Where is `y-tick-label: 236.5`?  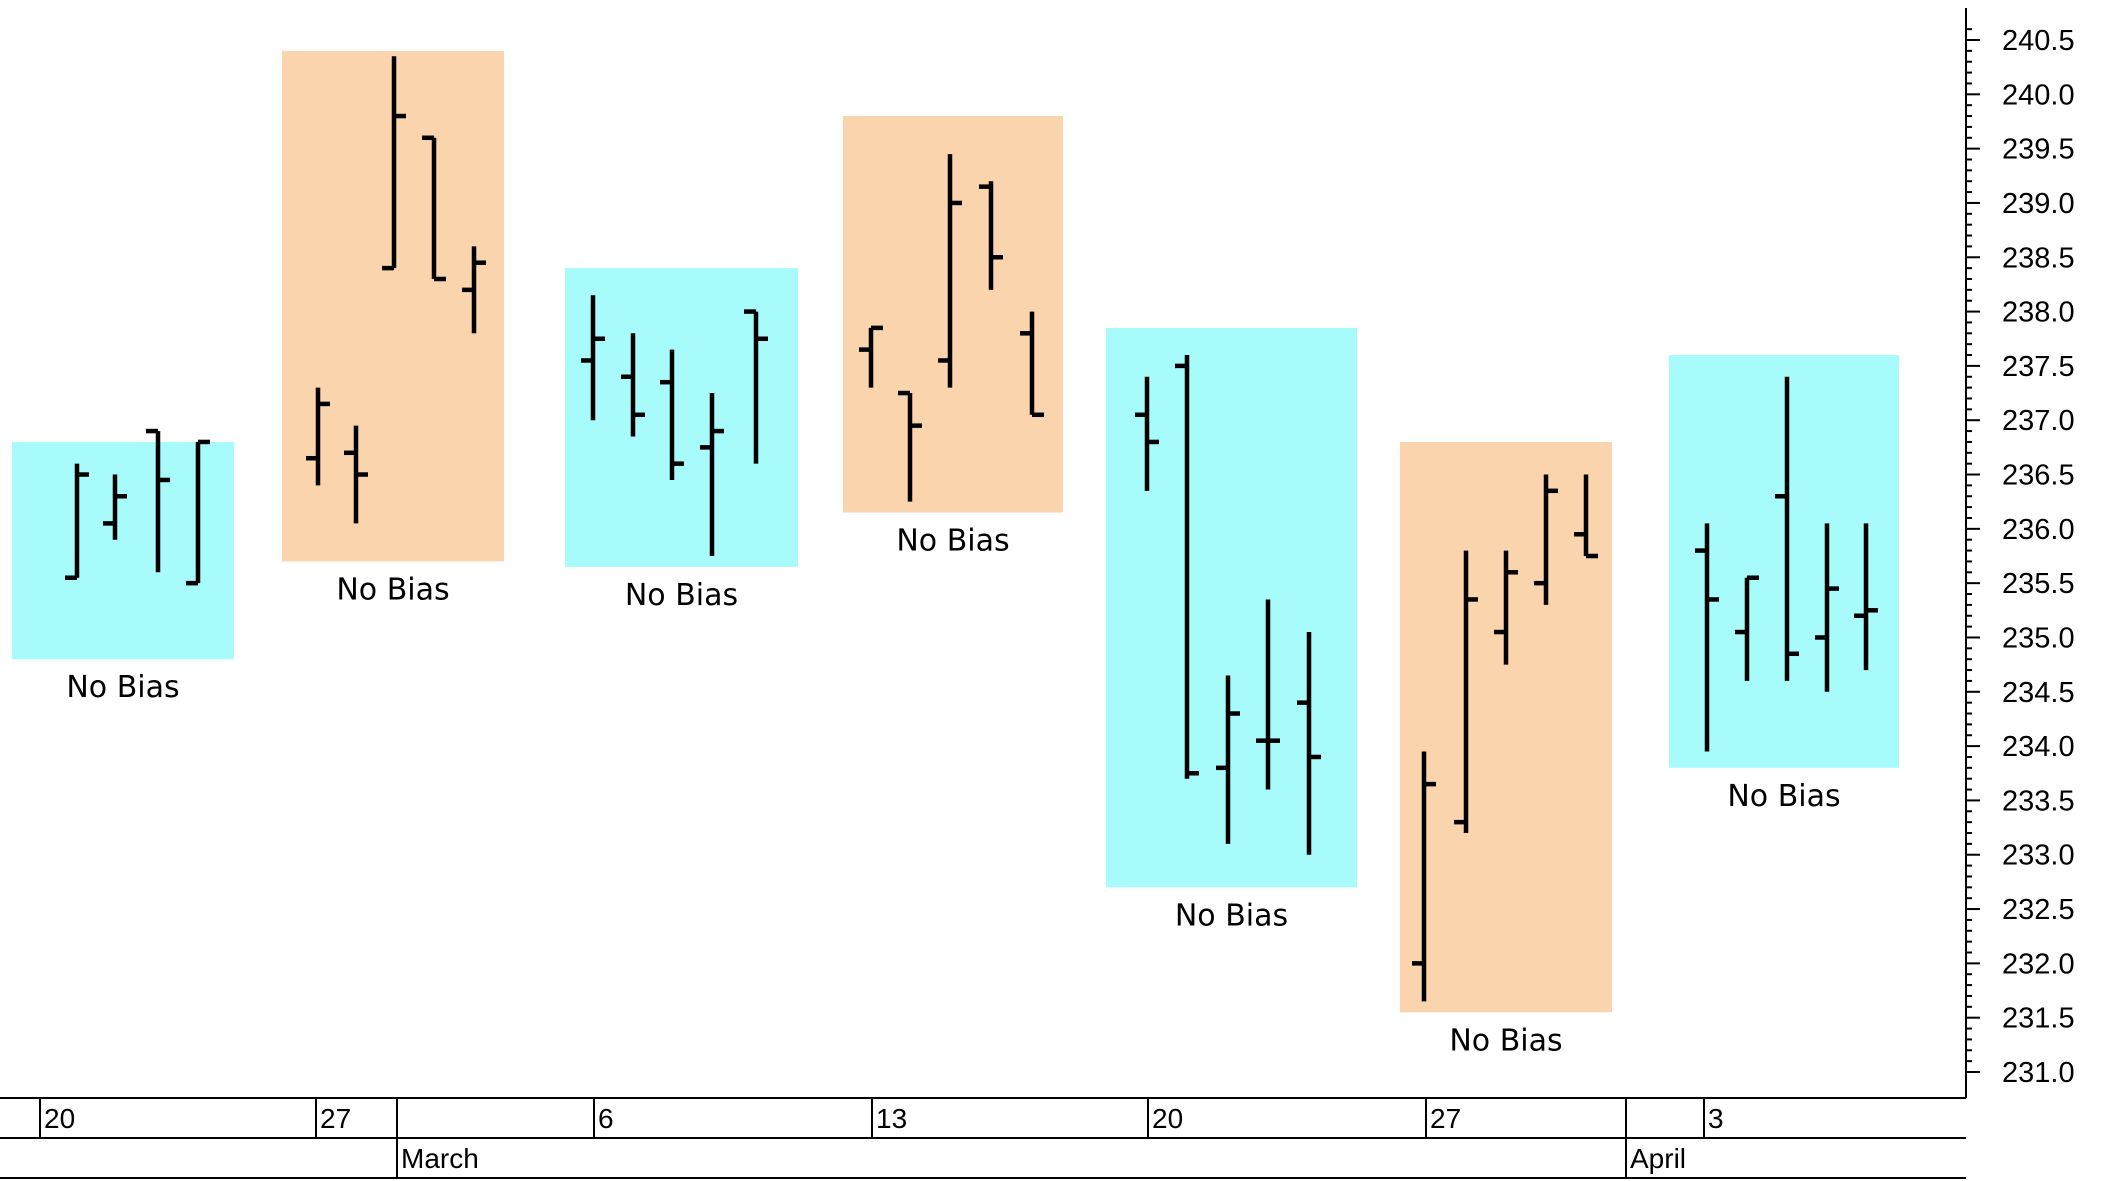
y-tick-label: 236.5 is located at coordinates (2038, 476).